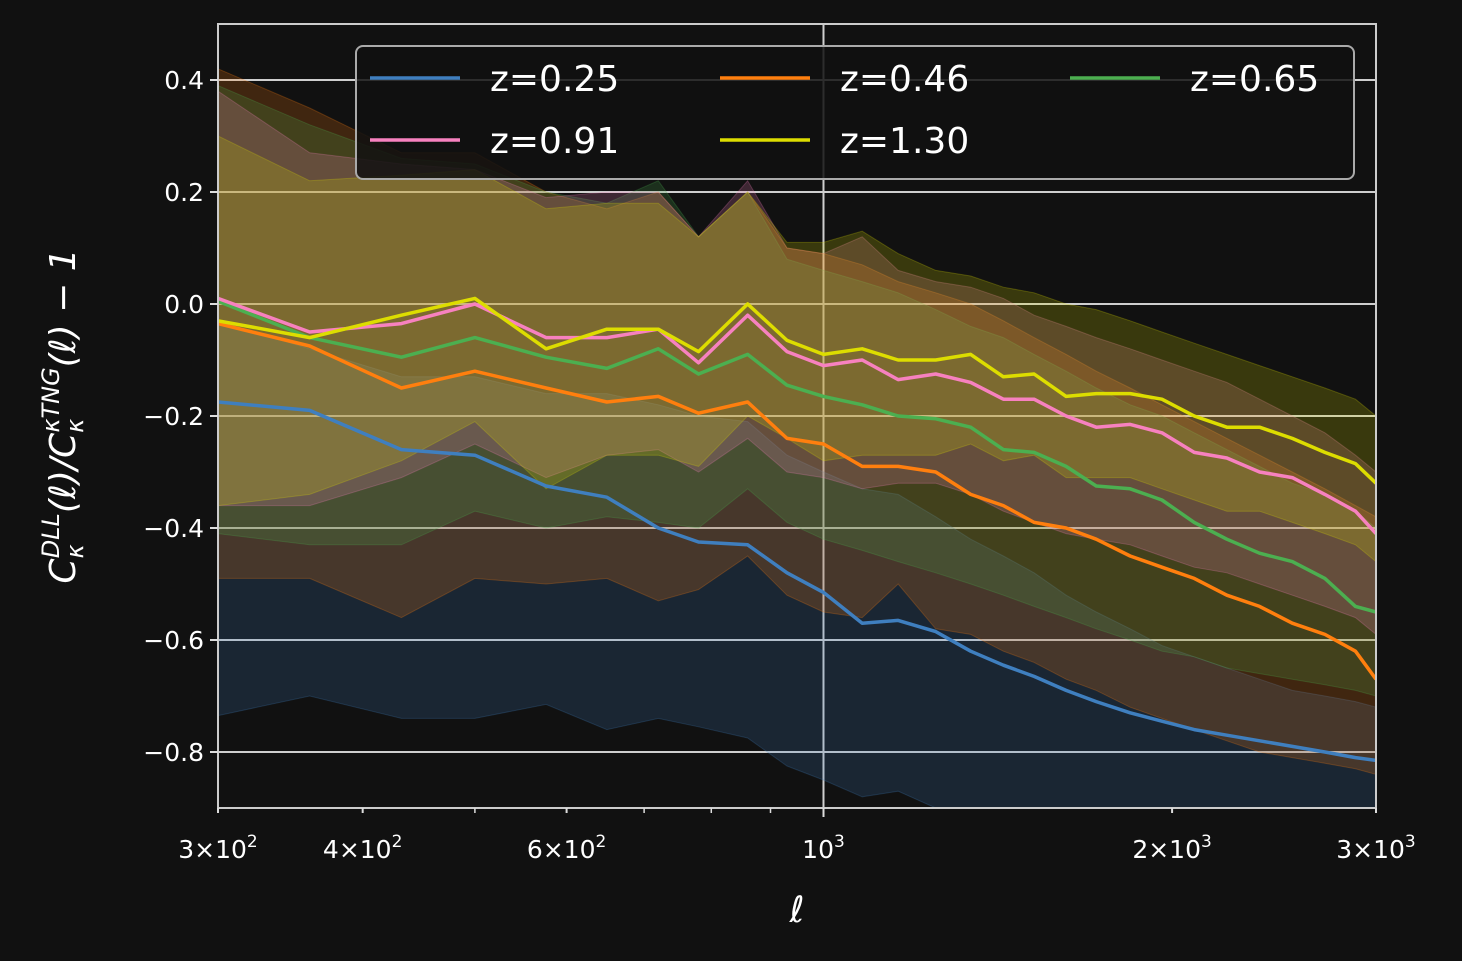 The height and width of the screenshot is (961, 1462). What do you see at coordinates (1172, 848) in the screenshot?
I see `x-tick-label: 2×10³` at bounding box center [1172, 848].